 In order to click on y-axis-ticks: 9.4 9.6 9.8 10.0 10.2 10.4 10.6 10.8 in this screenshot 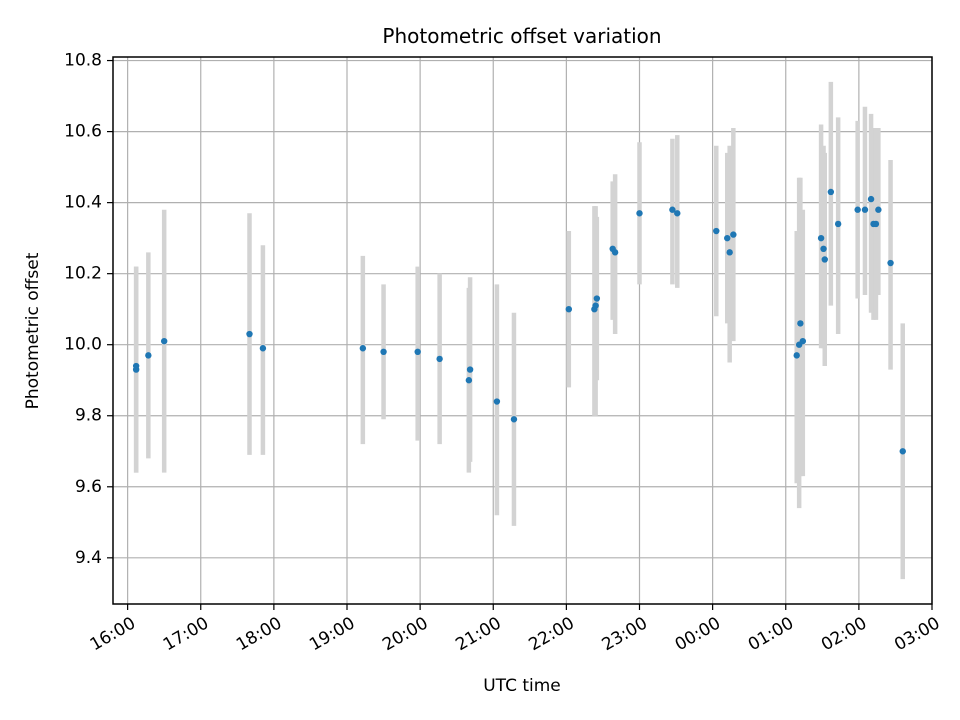, I will do `click(88, 309)`.